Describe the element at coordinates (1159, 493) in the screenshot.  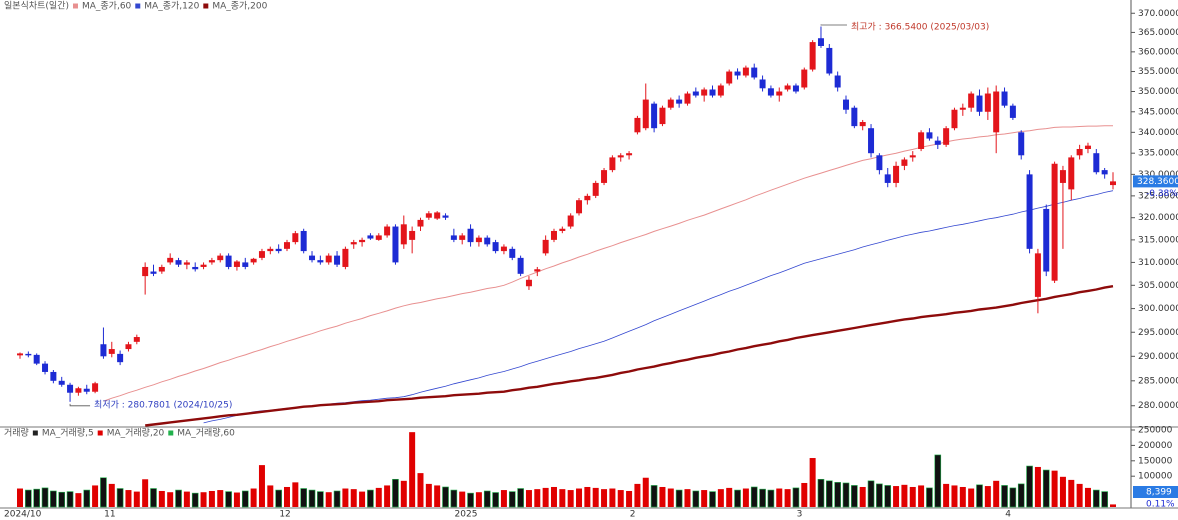
I see `volume-last-label: 8,399` at that location.